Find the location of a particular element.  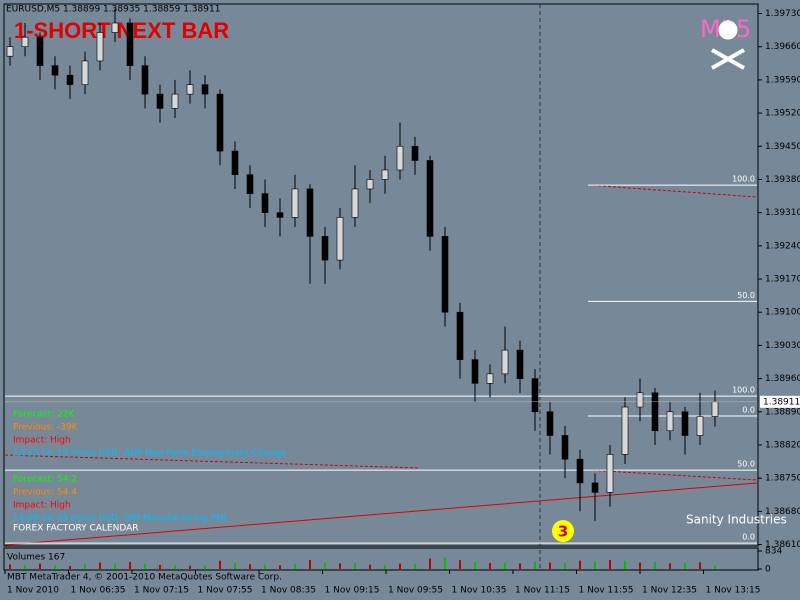

fib-label: 50.0 is located at coordinates (746, 464).